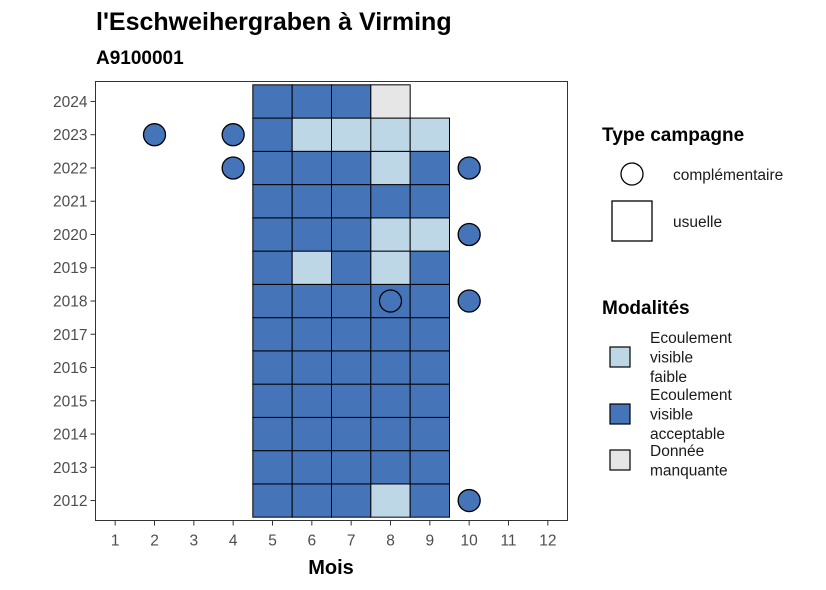 This screenshot has height=590, width=826. What do you see at coordinates (140, 58) in the screenshot?
I see `chart-subtitle: A9100001` at bounding box center [140, 58].